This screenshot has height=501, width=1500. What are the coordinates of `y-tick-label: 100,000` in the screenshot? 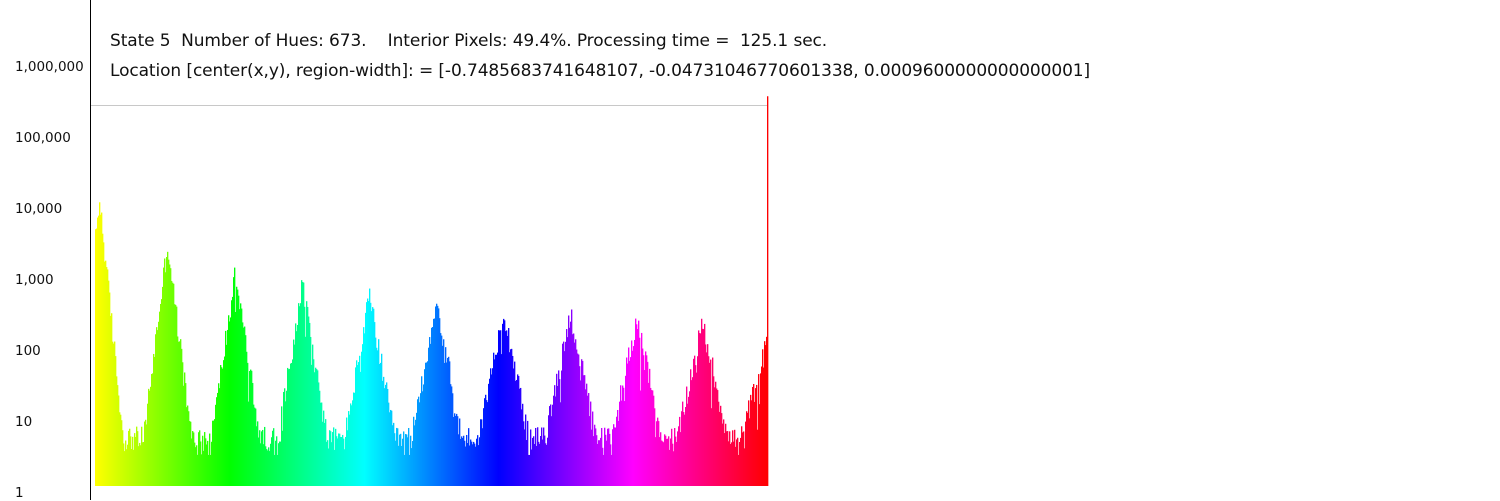 It's located at (43, 138).